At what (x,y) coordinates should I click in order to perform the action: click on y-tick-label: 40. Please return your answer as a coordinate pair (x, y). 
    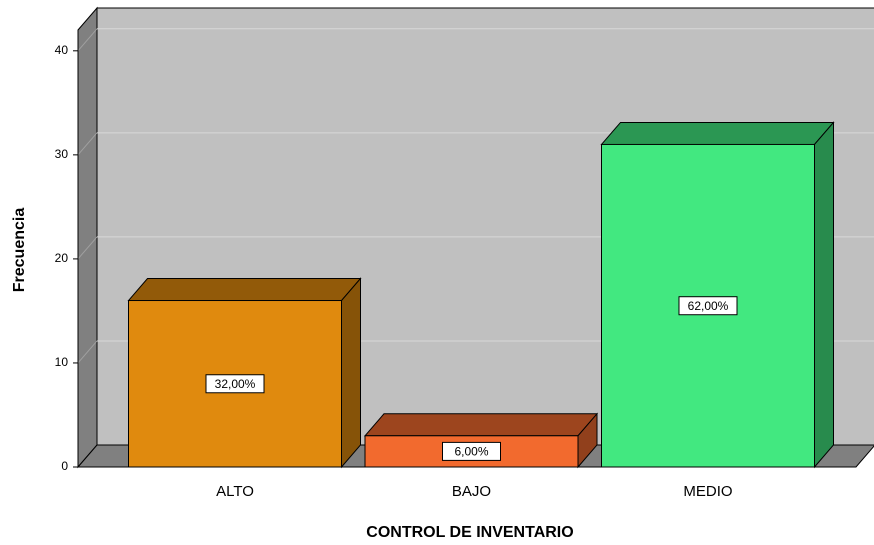
    Looking at the image, I should click on (62, 50).